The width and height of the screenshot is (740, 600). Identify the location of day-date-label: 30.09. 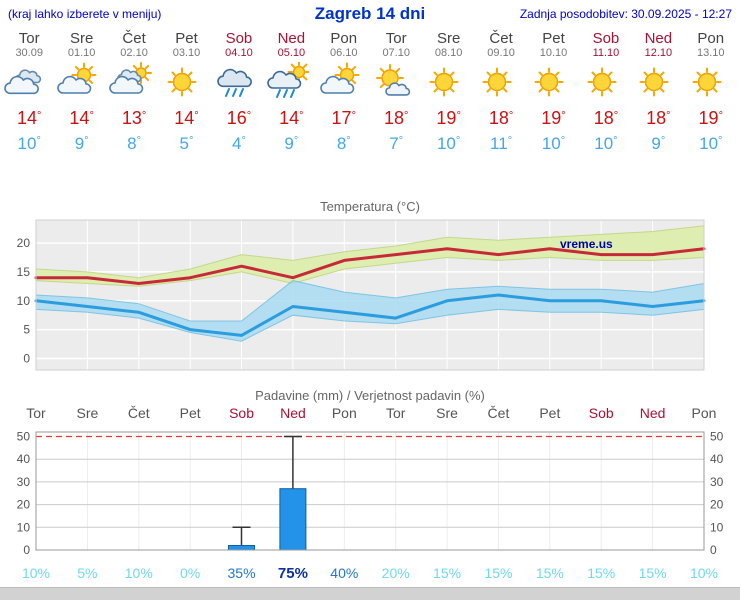
(29, 53).